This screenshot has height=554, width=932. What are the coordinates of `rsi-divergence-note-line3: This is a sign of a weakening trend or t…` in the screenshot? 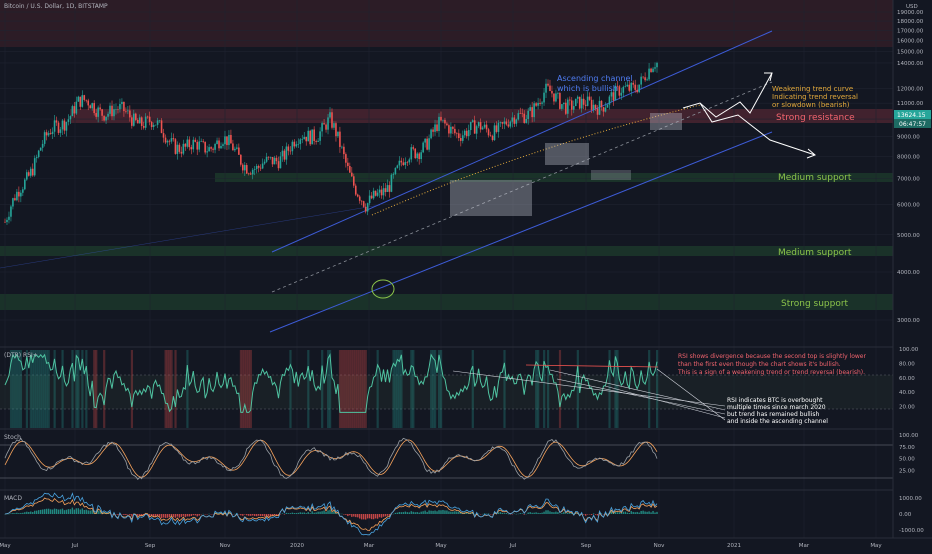 It's located at (771, 372).